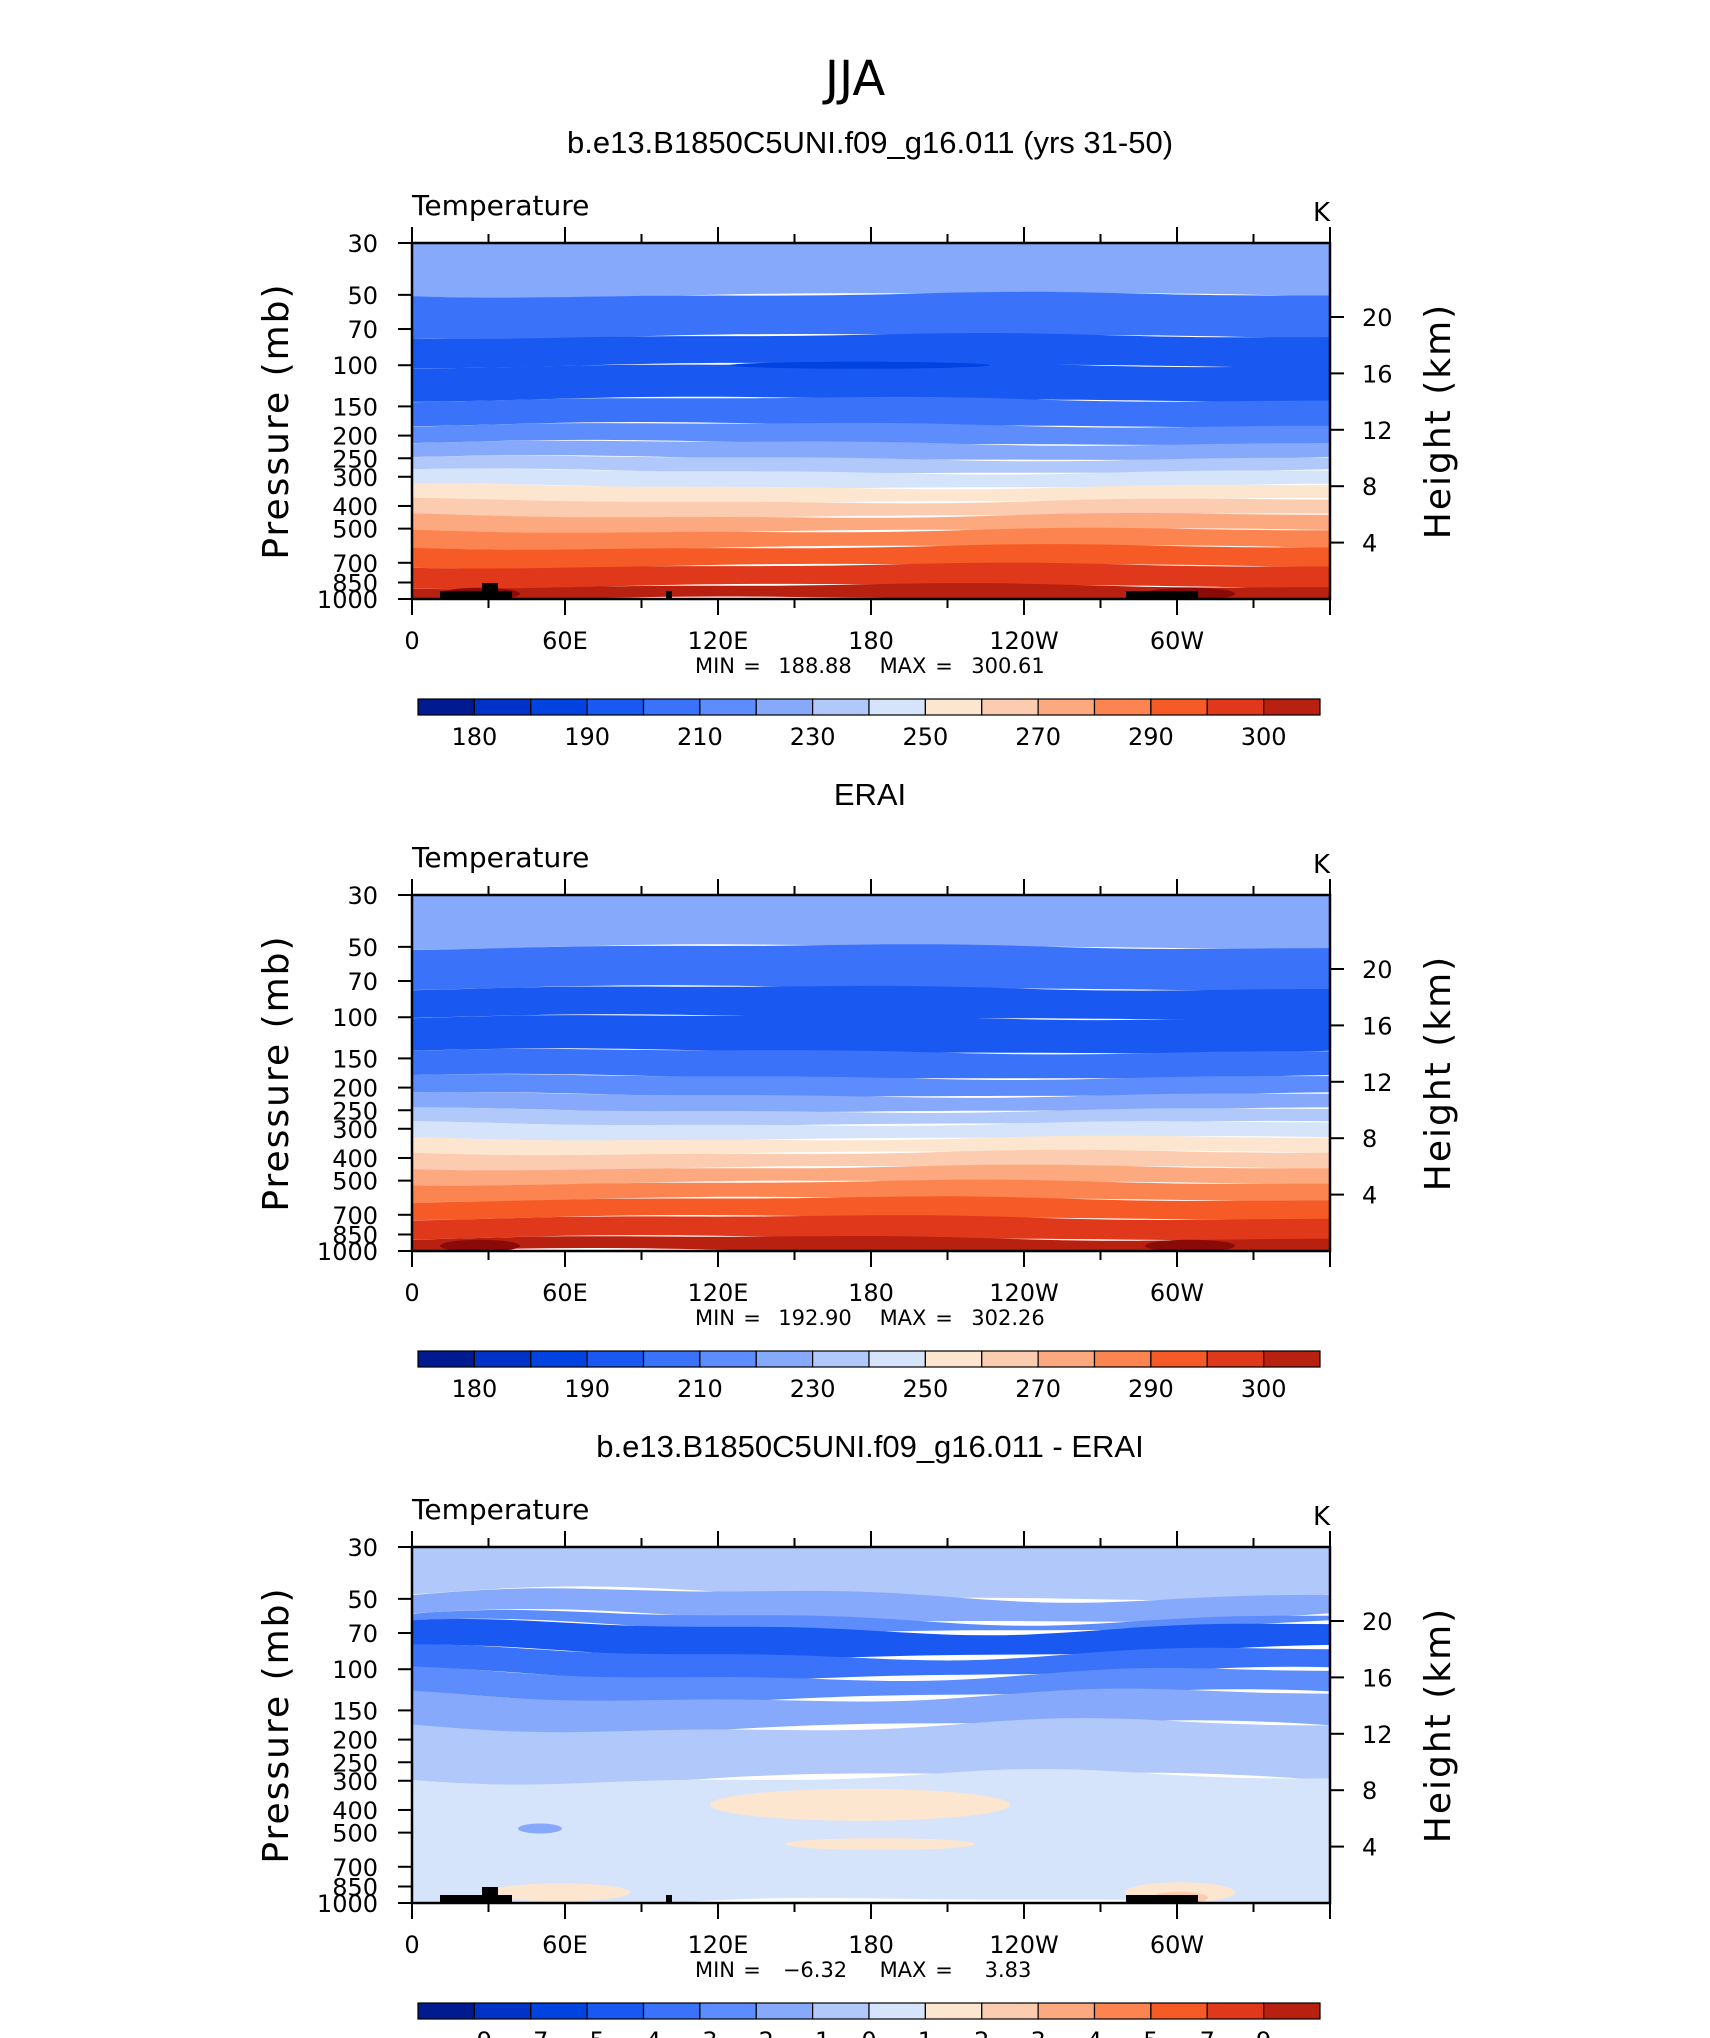  What do you see at coordinates (1369, 1196) in the screenshot?
I see `y-right-tick-label: 4` at bounding box center [1369, 1196].